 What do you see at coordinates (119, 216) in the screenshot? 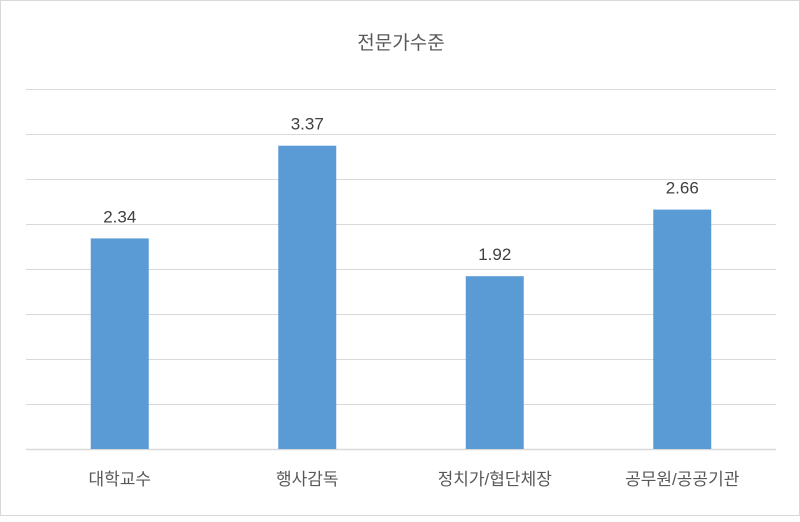
I see `data-label: 2.34` at bounding box center [119, 216].